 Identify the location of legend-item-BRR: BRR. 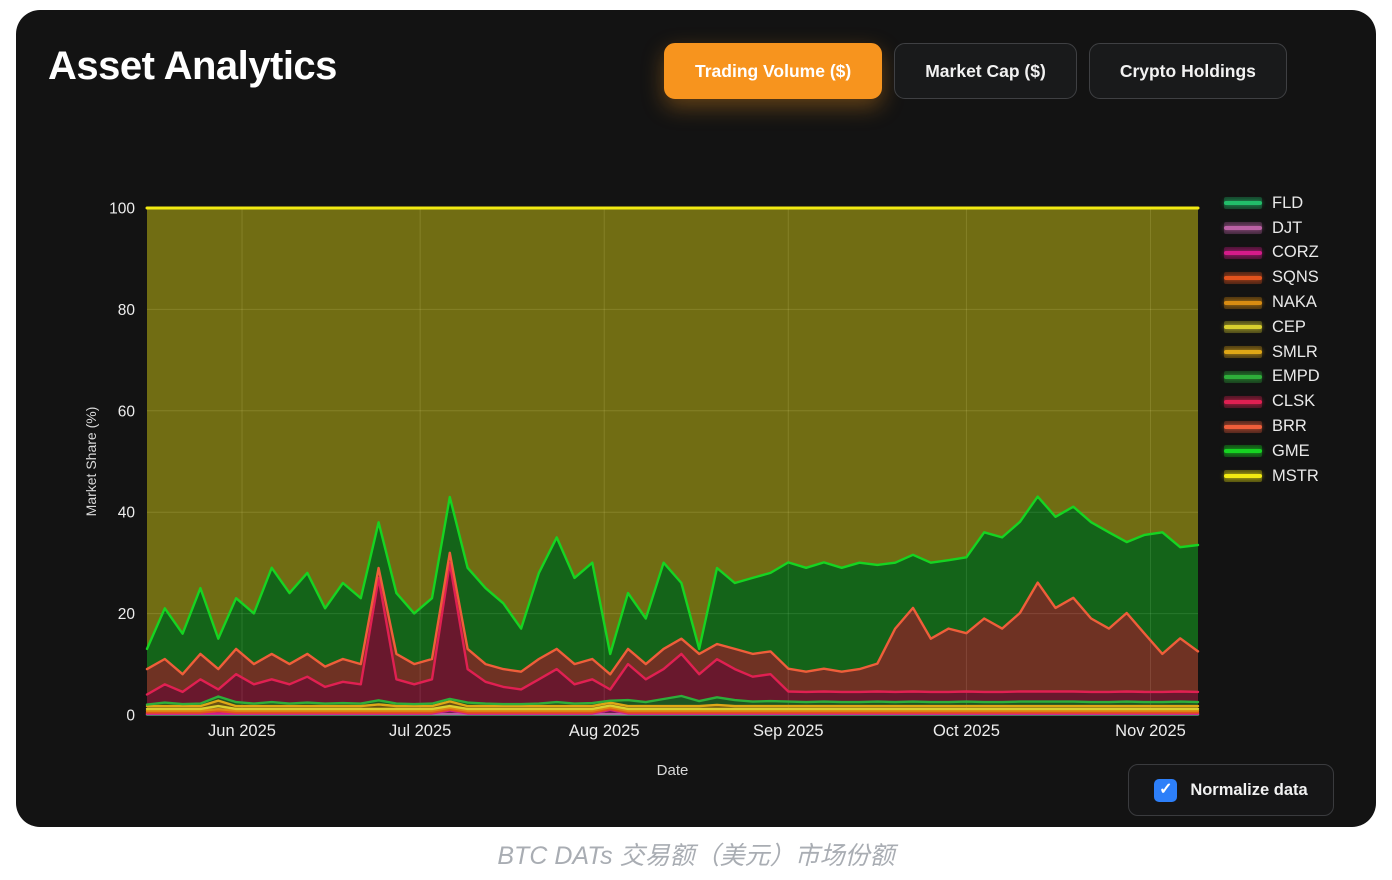
(1272, 426).